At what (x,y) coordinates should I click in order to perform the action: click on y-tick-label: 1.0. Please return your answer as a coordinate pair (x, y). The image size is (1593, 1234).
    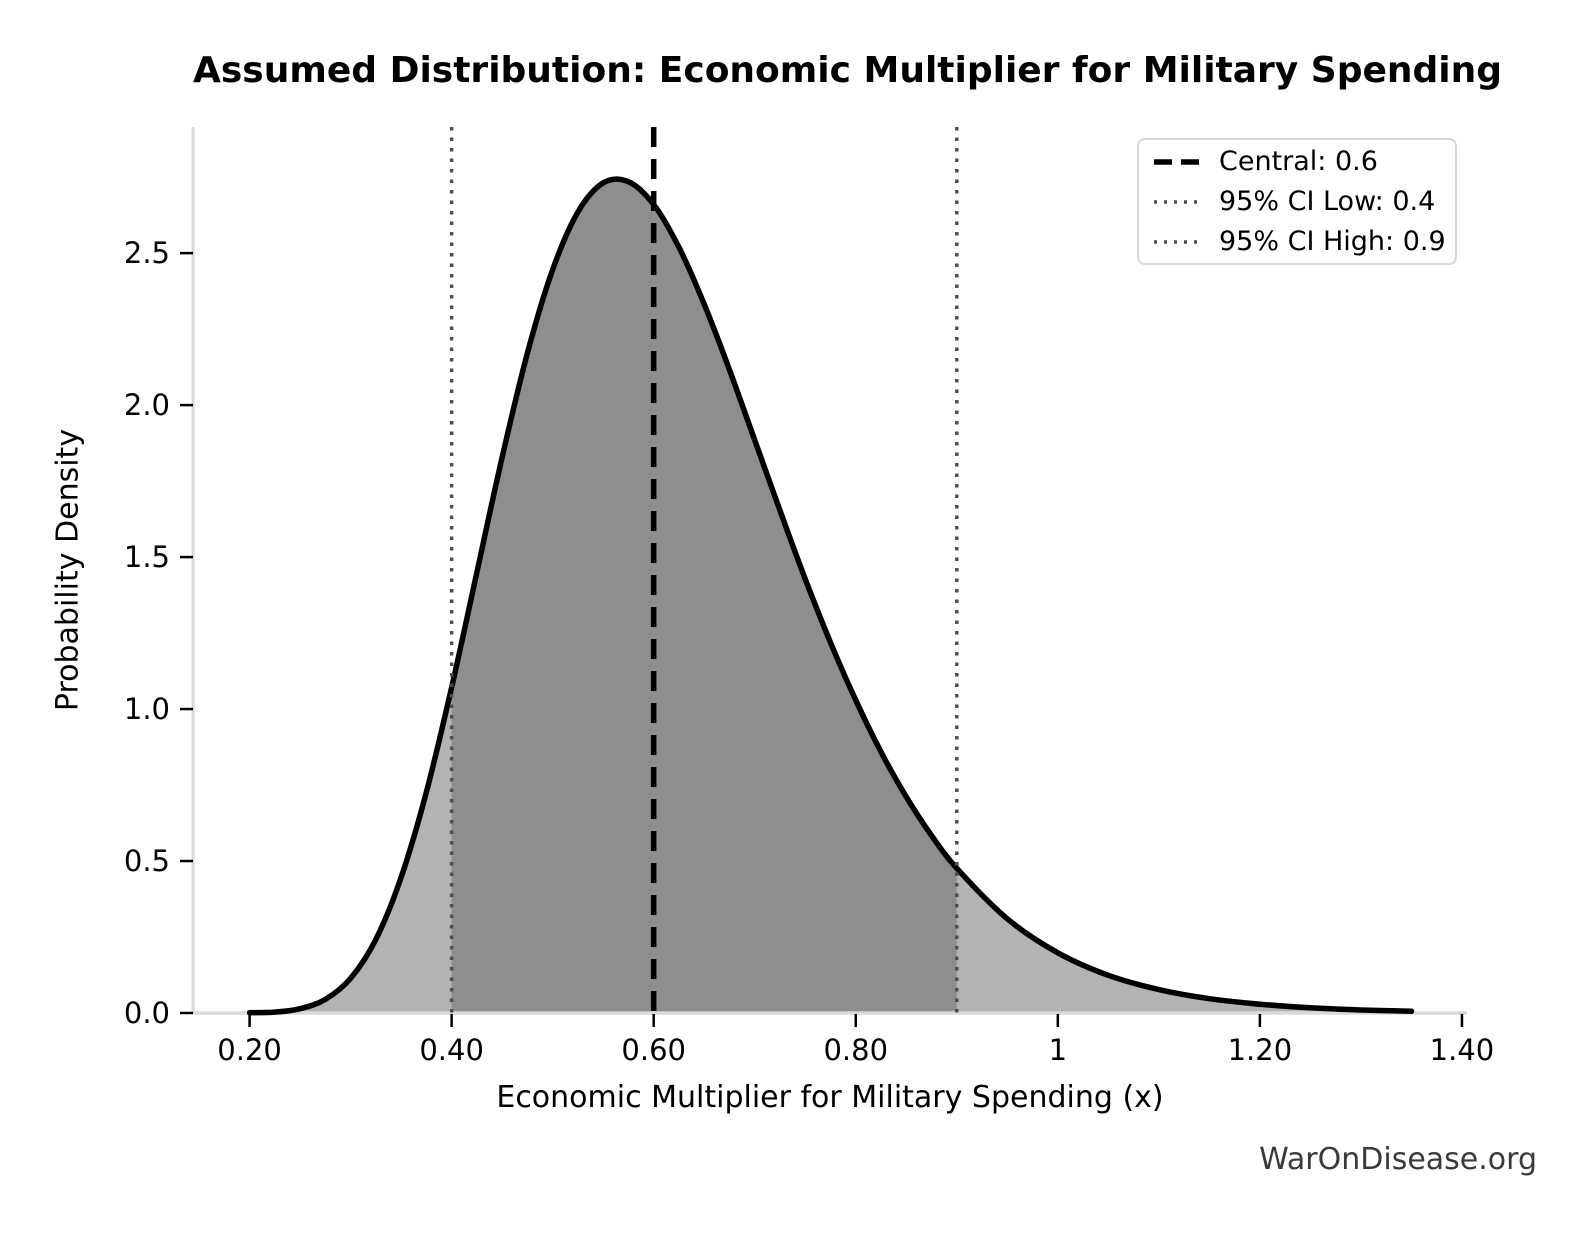
    Looking at the image, I should click on (147, 709).